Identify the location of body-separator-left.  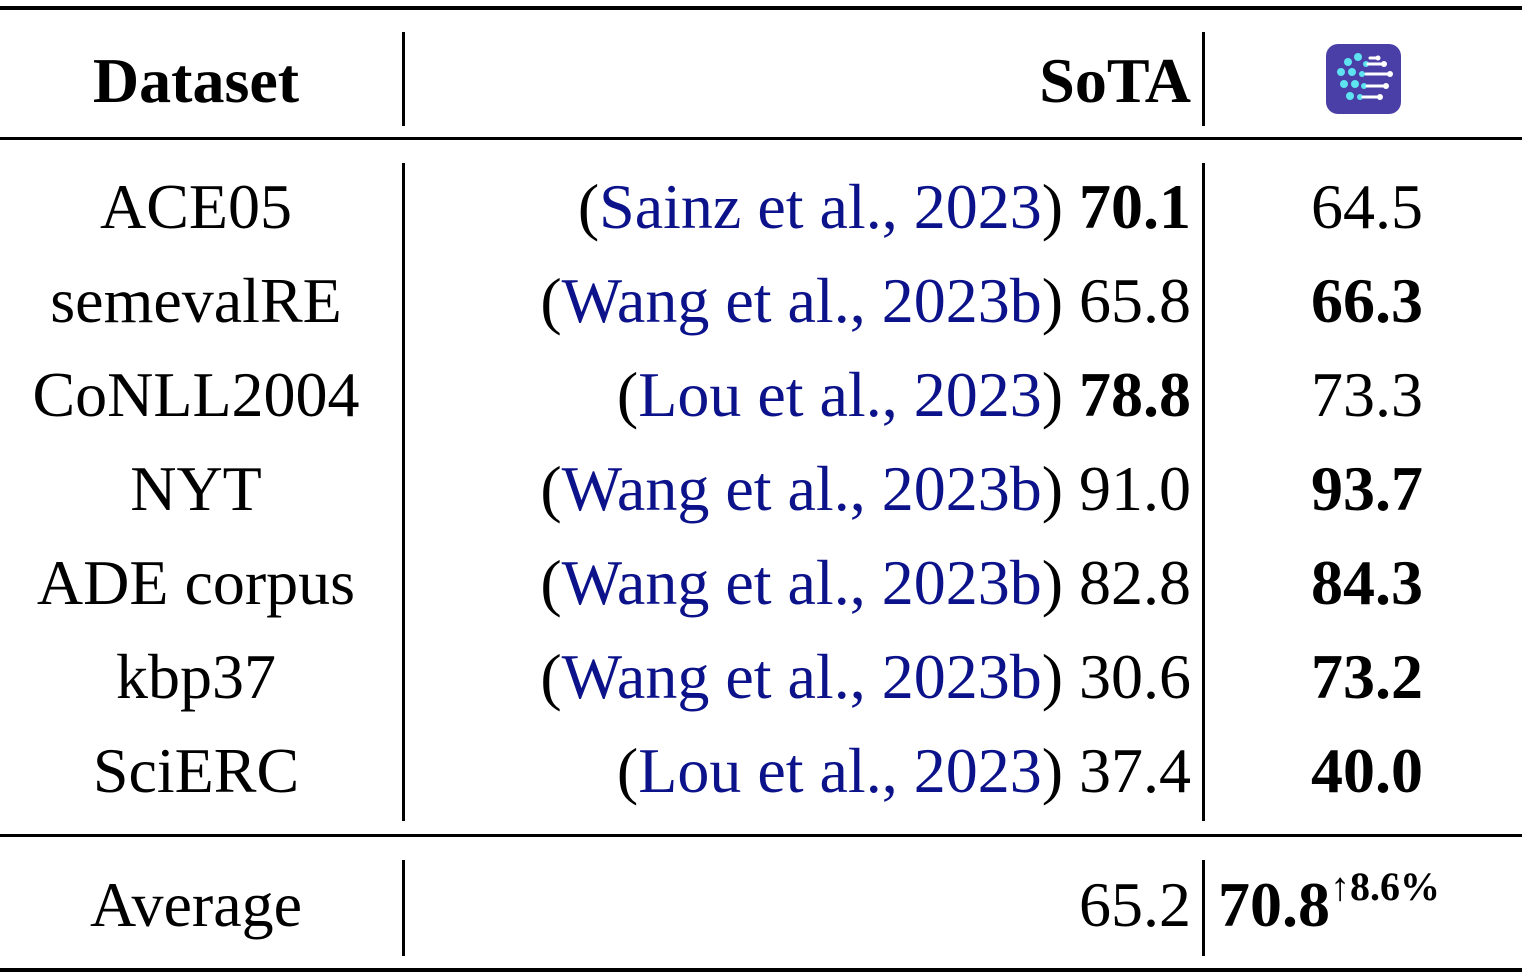
(403, 492).